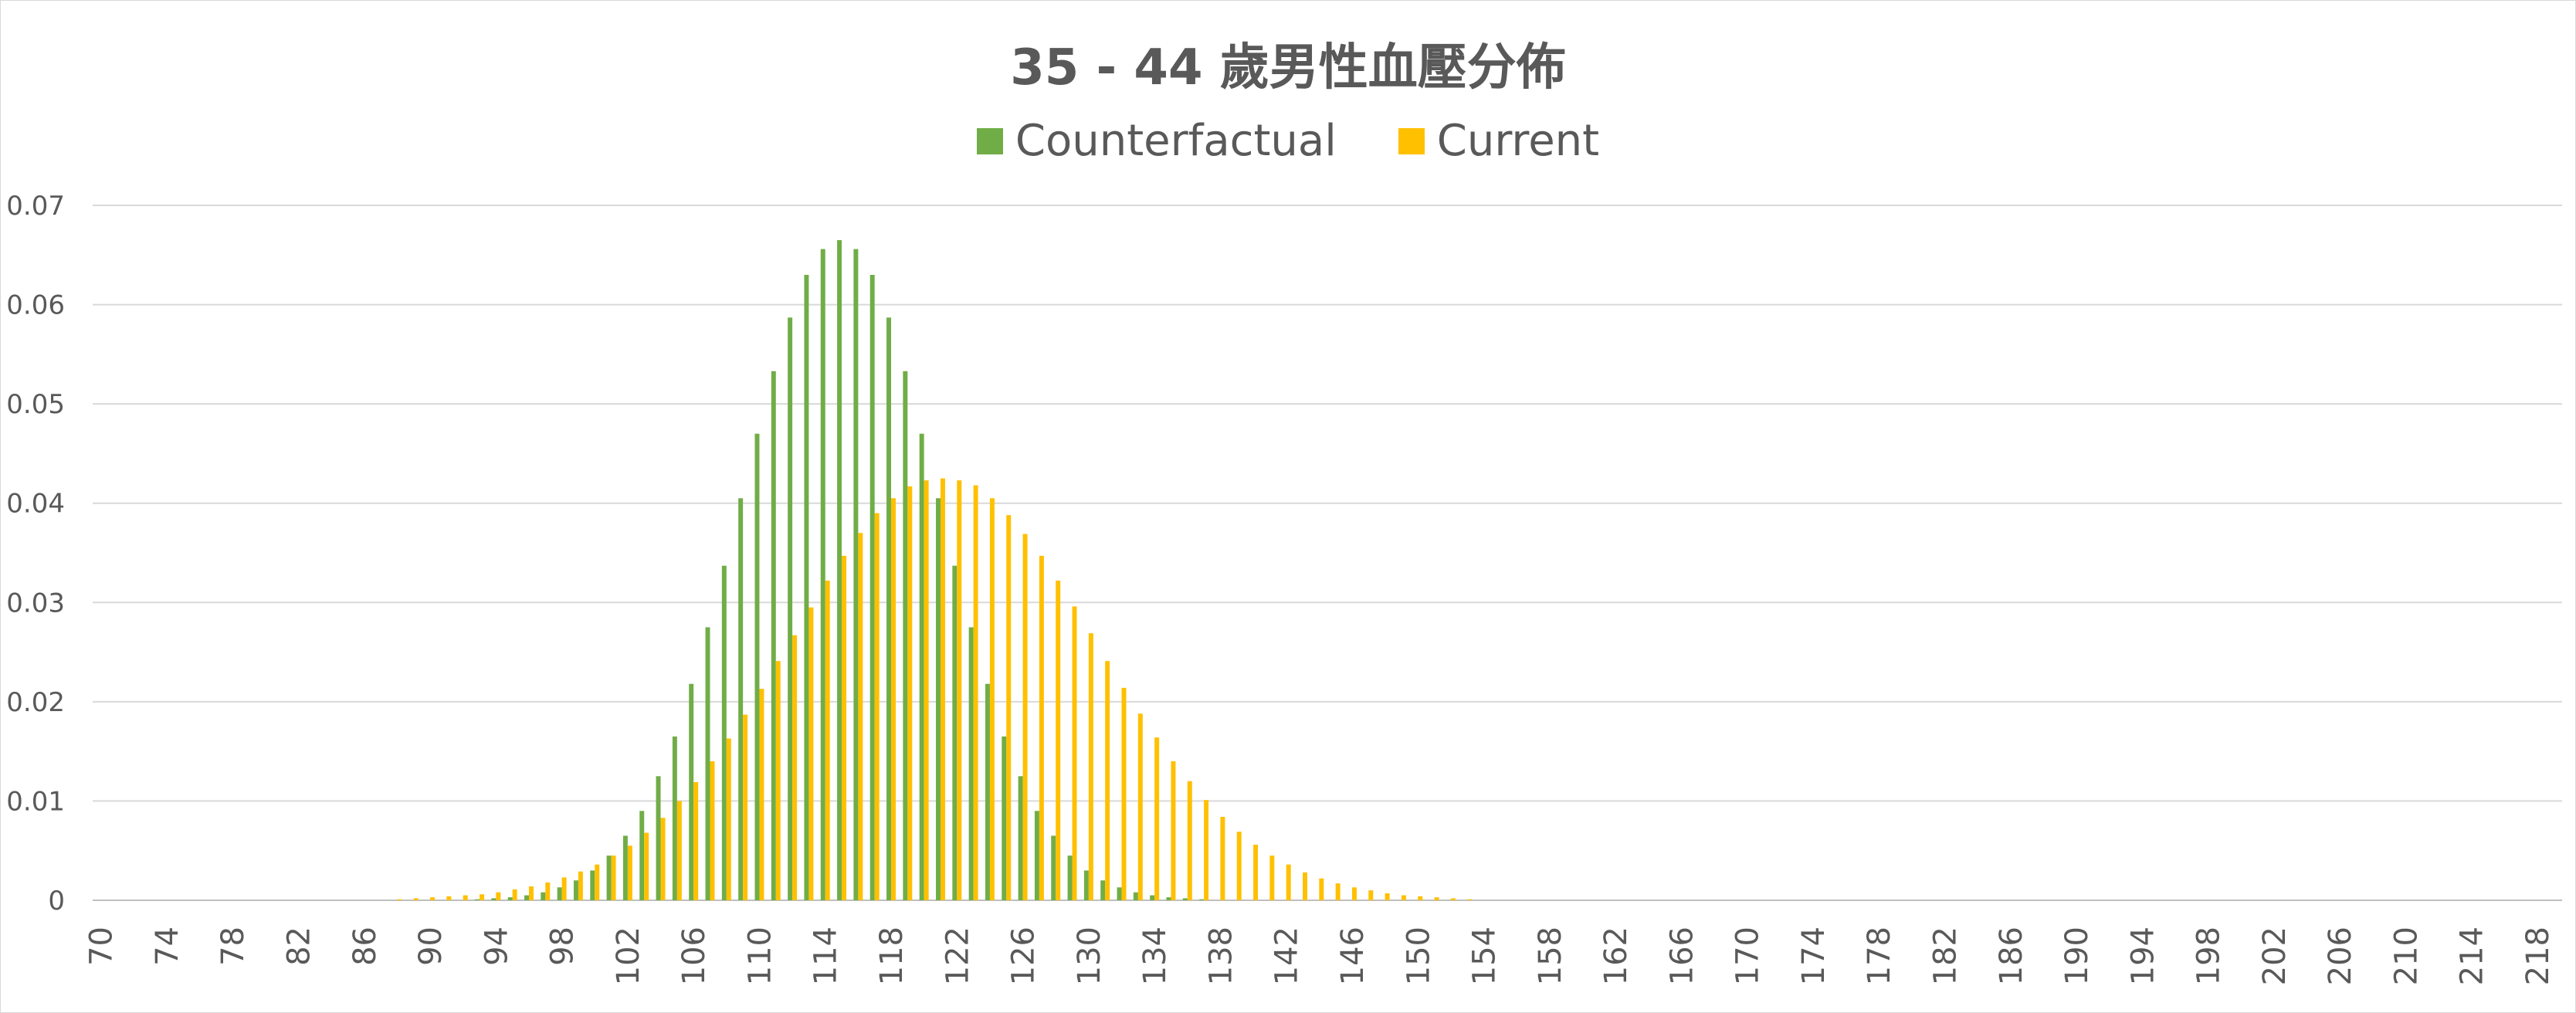  Describe the element at coordinates (2077, 956) in the screenshot. I see `x-tick-label: 190` at that location.